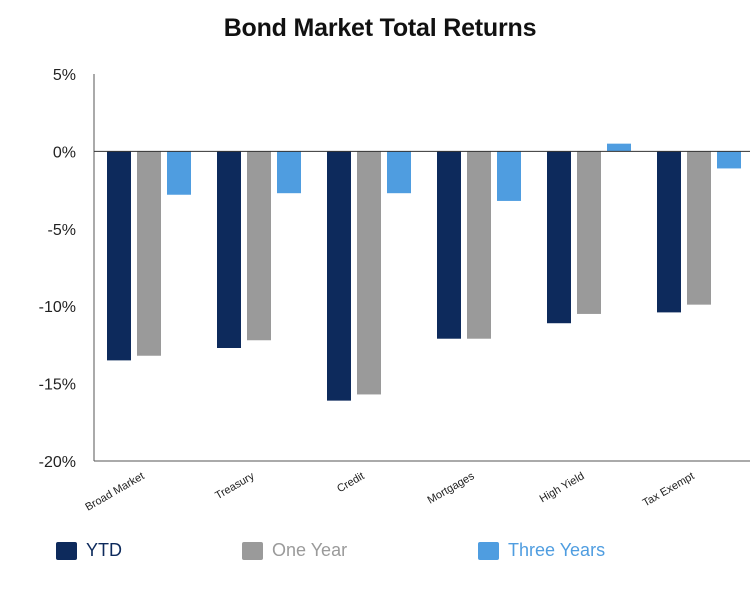 Image resolution: width=750 pixels, height=600 pixels. Describe the element at coordinates (380, 28) in the screenshot. I see `chart-title: Bond Market Total Returns` at that location.